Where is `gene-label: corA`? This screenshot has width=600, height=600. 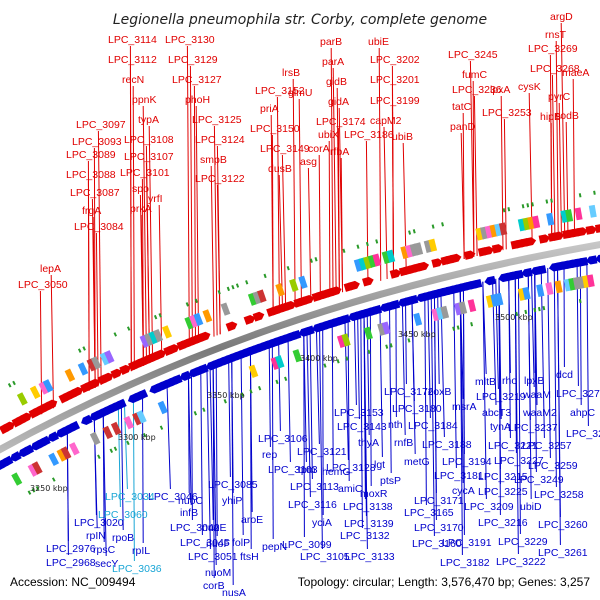
gene-label: corA is located at coordinates (319, 149).